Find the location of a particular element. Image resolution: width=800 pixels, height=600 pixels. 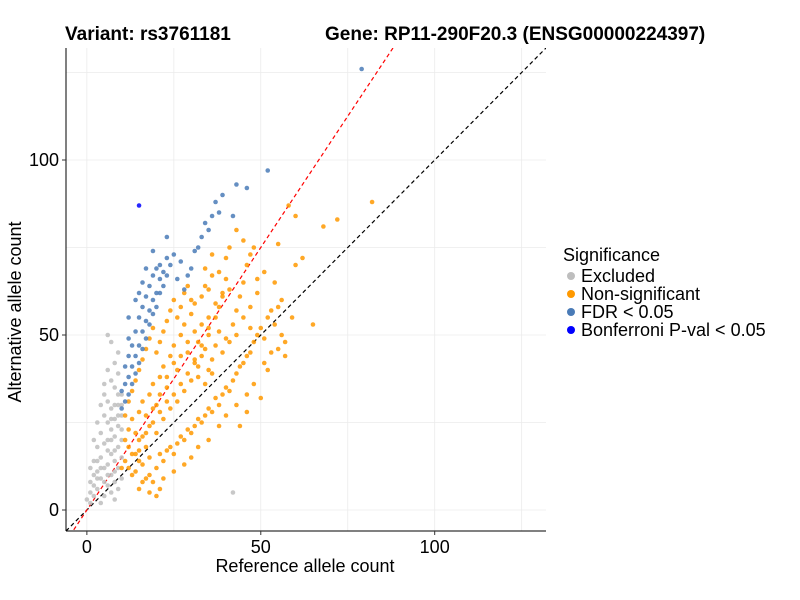

legend-dot-icon is located at coordinates (571, 330).